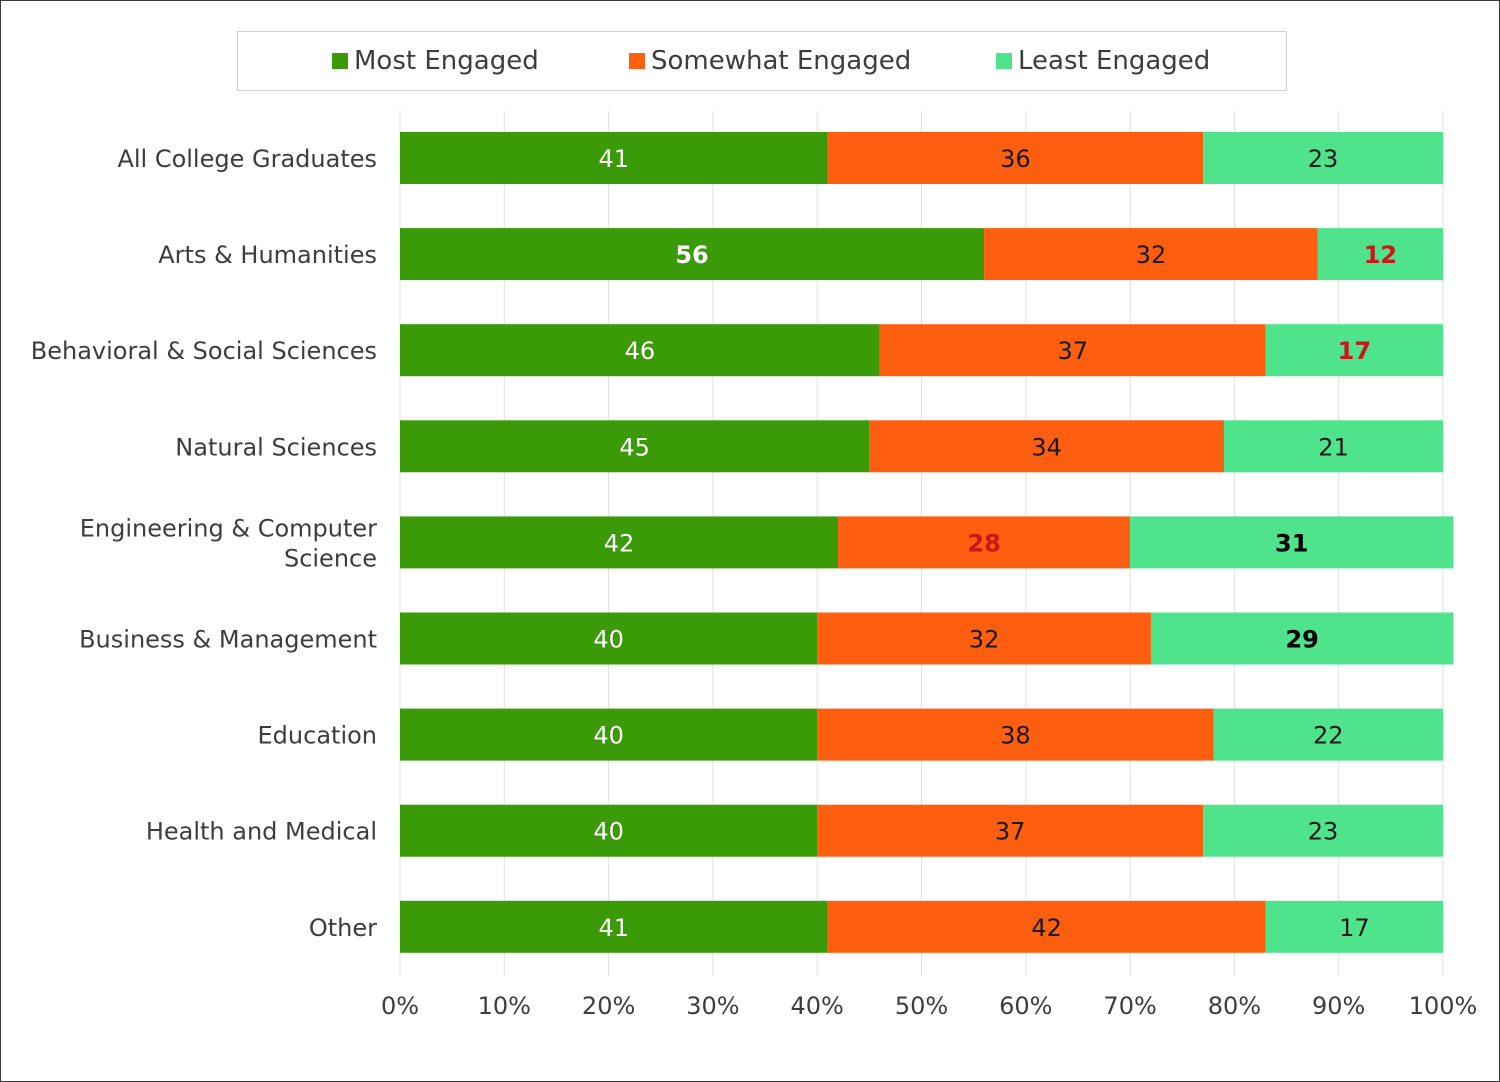  I want to click on x-axis-ticks: 0% 10% 20% 30% 40% 50% 60% 70% 80% 90% 100%, so click(929, 1006).